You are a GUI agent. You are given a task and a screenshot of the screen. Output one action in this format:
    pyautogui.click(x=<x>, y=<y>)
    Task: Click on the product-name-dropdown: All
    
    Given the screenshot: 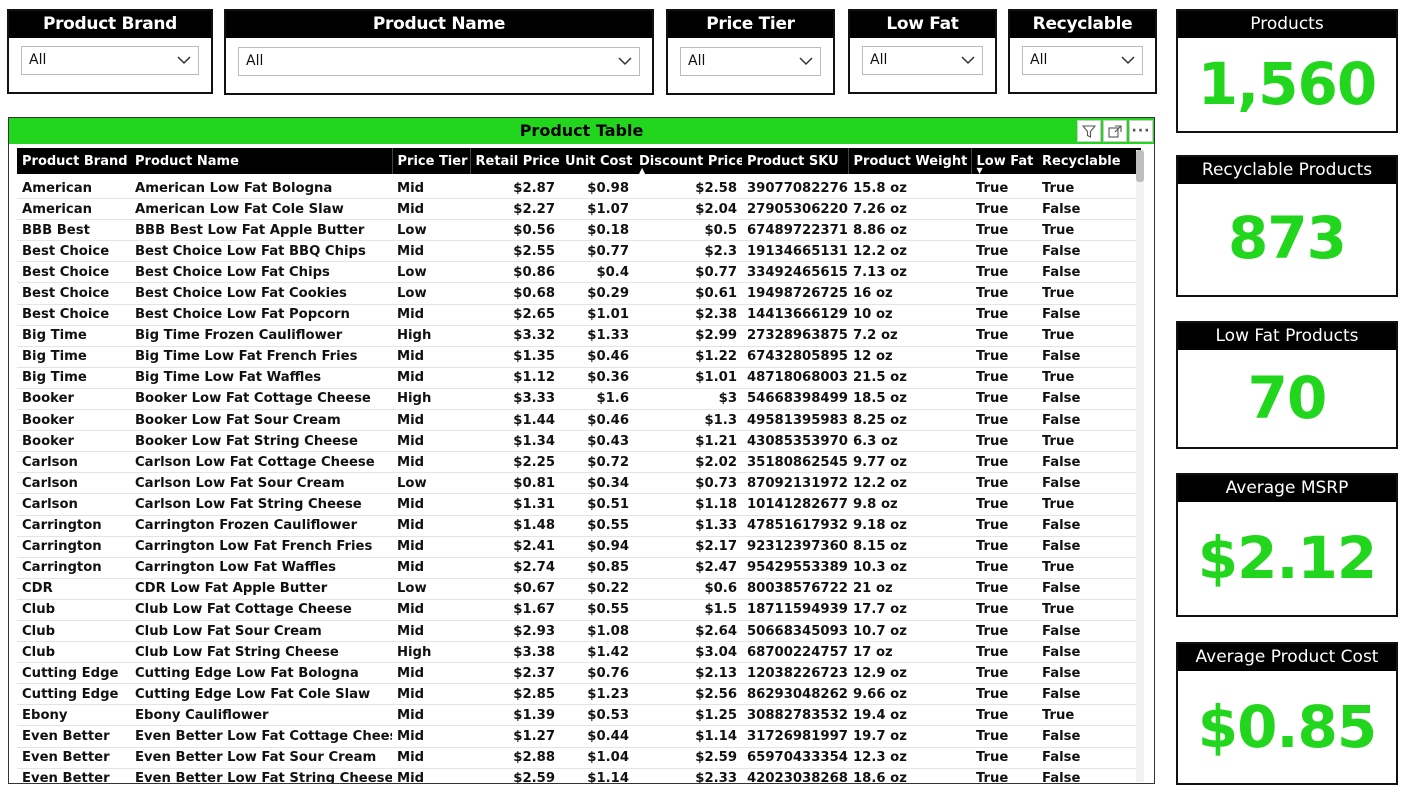 What is the action you would take?
    pyautogui.click(x=439, y=61)
    